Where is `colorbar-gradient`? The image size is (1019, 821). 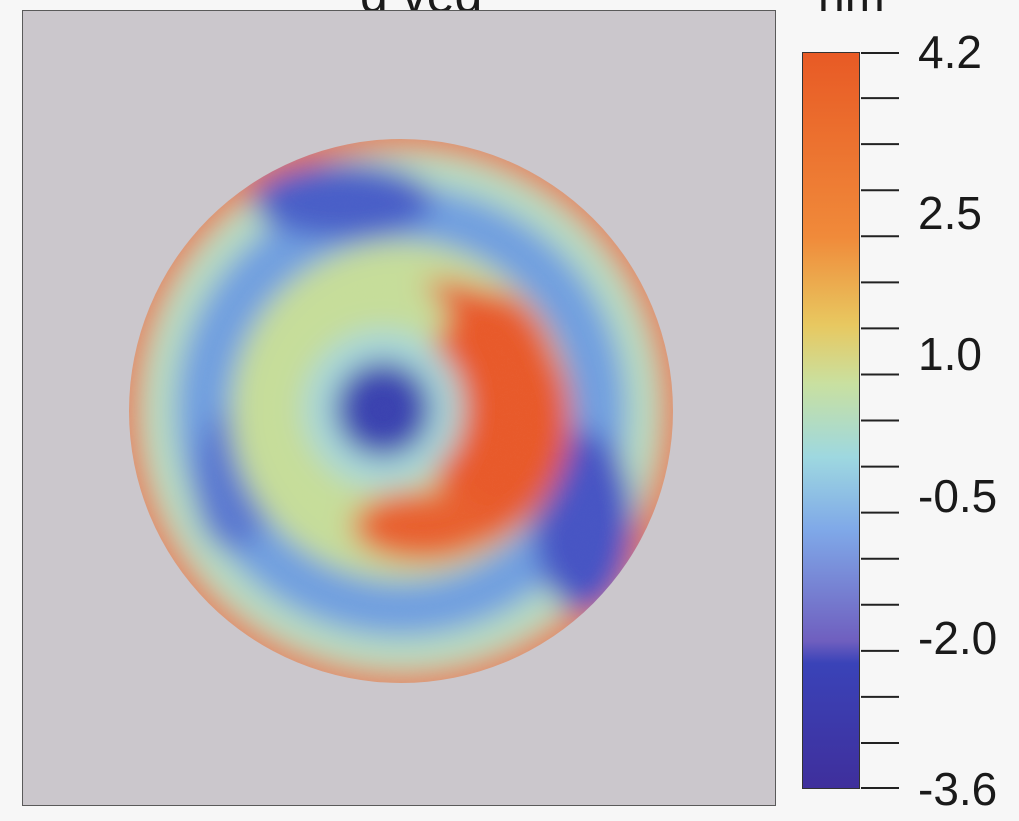
colorbar-gradient is located at coordinates (831, 420).